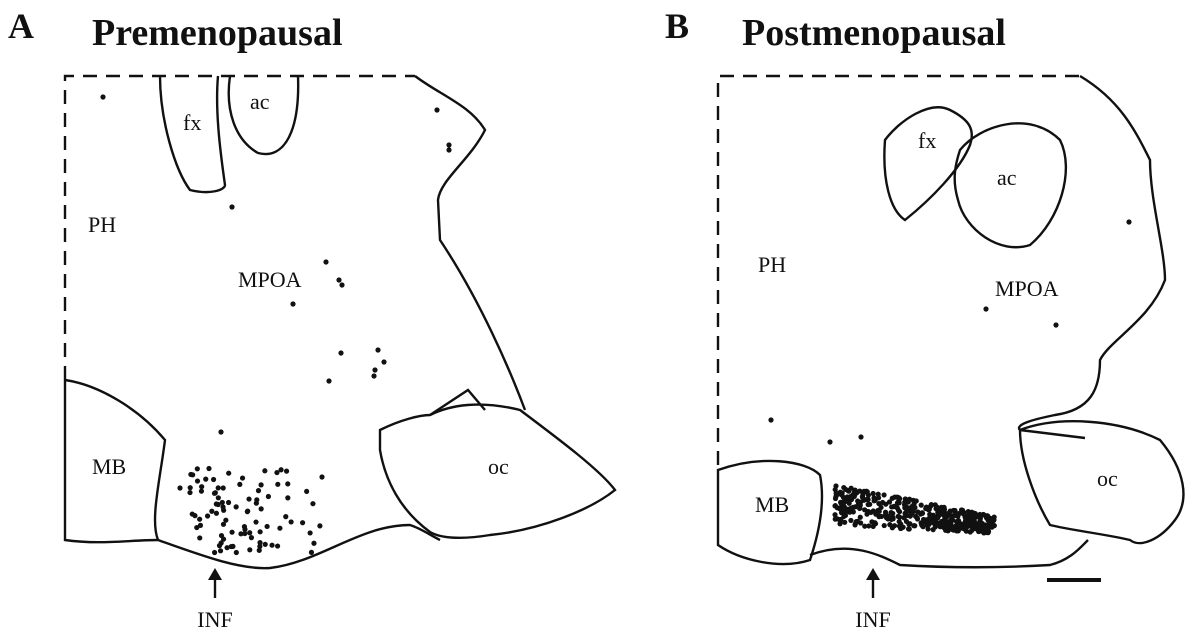 The height and width of the screenshot is (637, 1189). What do you see at coordinates (677, 26) in the screenshot?
I see `panel-letter: B` at bounding box center [677, 26].